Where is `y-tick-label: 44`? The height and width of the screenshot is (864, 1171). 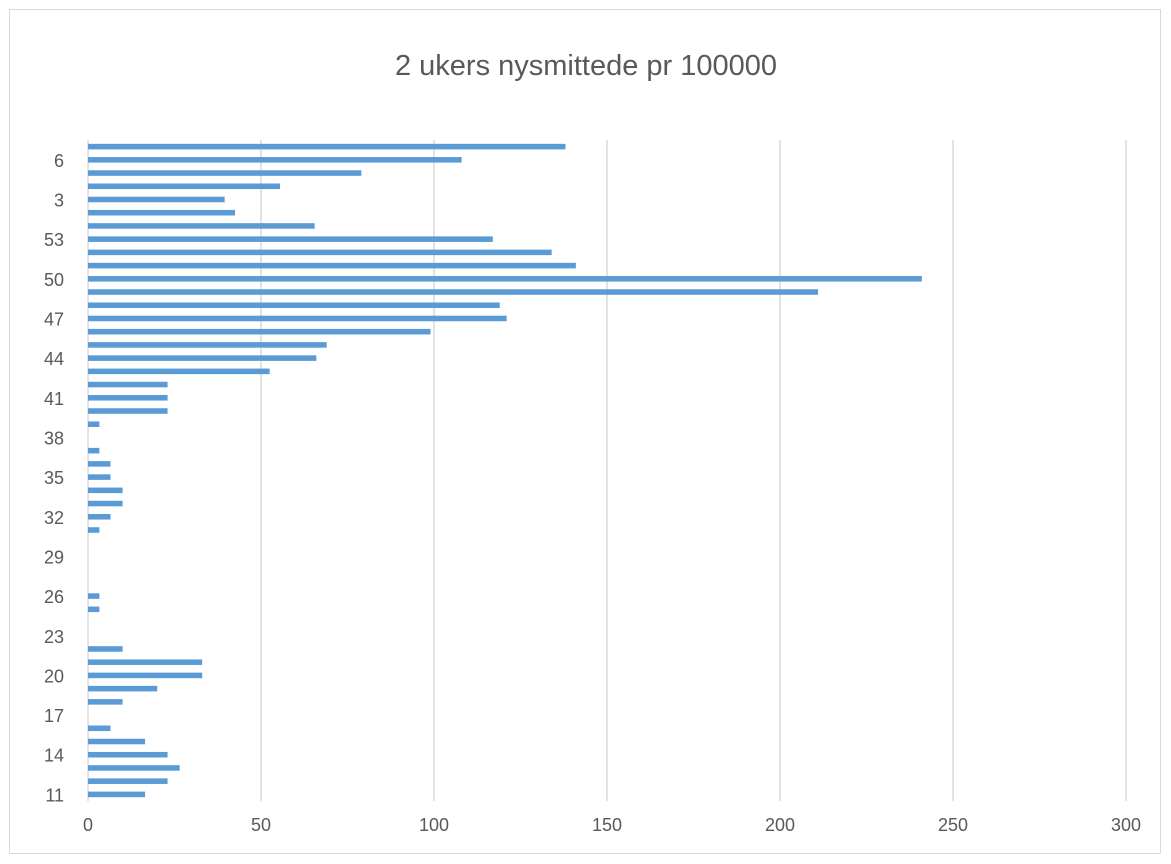
y-tick-label: 44 is located at coordinates (54, 359).